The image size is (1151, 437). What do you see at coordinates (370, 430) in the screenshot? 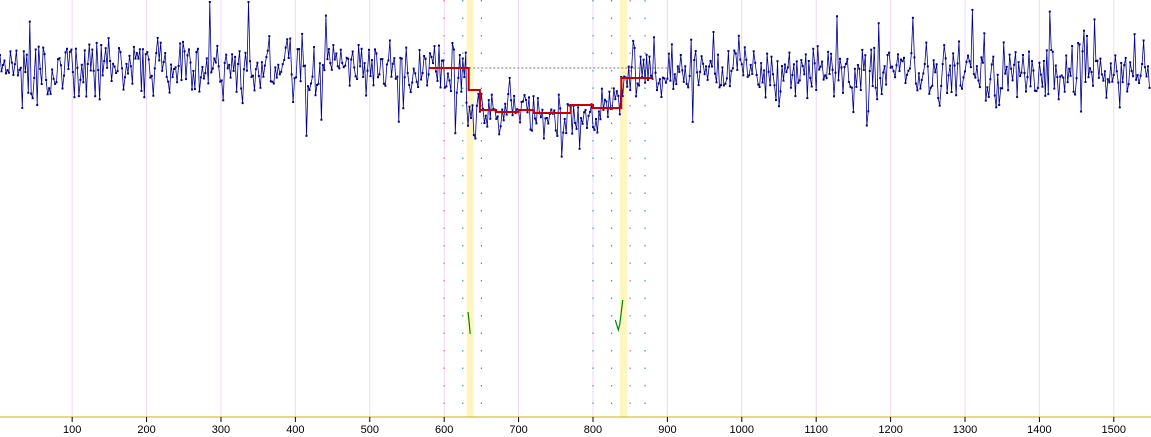
I see `x-tick-label: 500` at bounding box center [370, 430].